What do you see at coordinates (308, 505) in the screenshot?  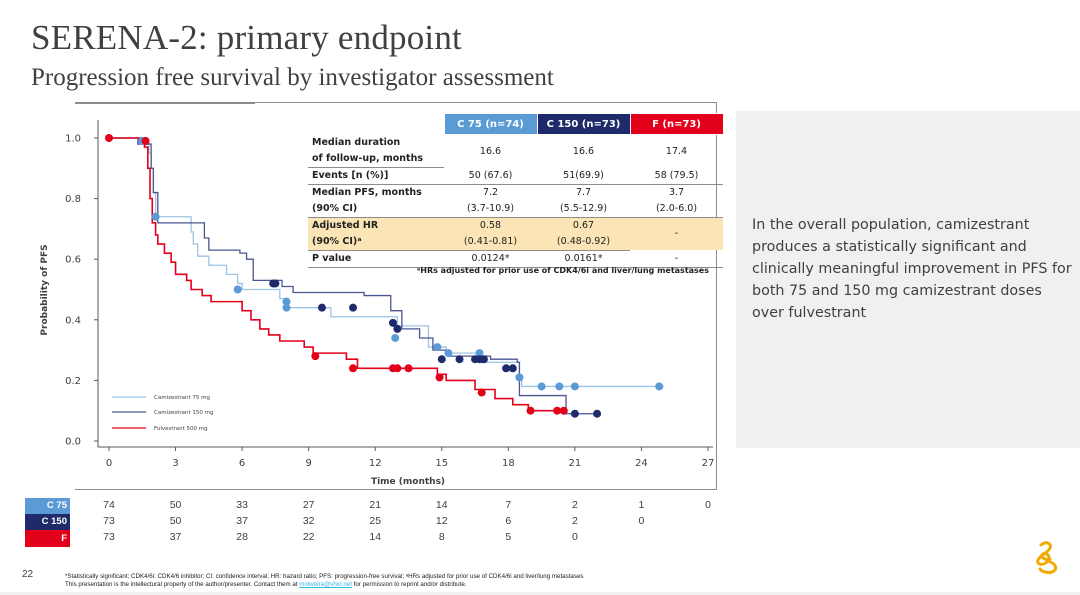 I see `risk-value: 27` at bounding box center [308, 505].